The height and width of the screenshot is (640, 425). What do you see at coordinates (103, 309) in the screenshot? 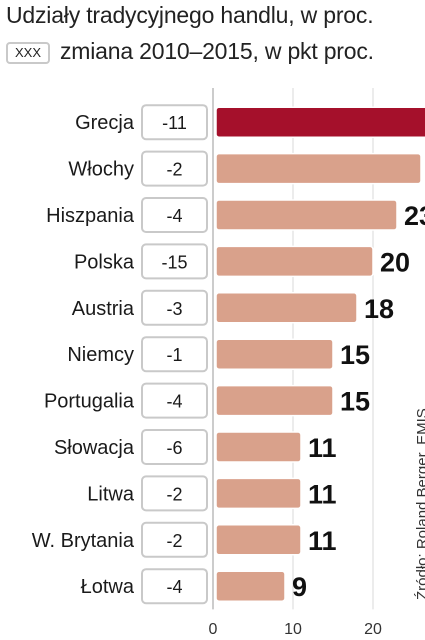
I see `category-label: Austria` at bounding box center [103, 309].